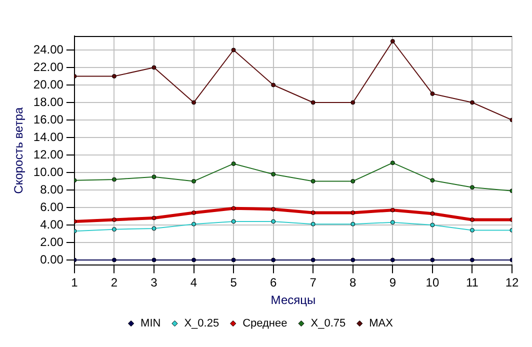 The image size is (532, 347). Describe the element at coordinates (353, 283) in the screenshot. I see `x-tick-label: 8` at that location.